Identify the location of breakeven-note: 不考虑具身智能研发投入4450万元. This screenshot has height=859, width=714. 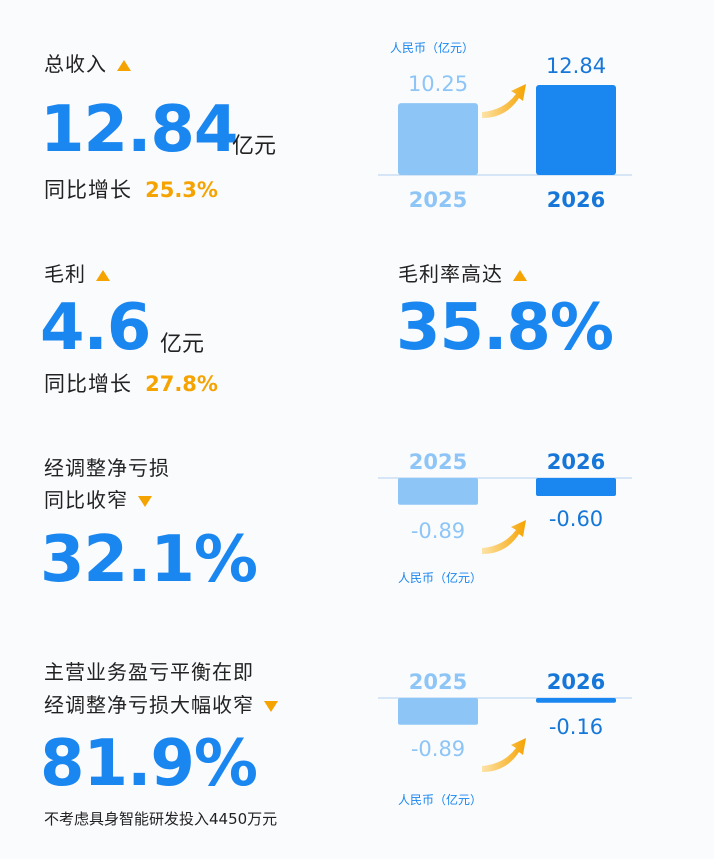
(161, 819).